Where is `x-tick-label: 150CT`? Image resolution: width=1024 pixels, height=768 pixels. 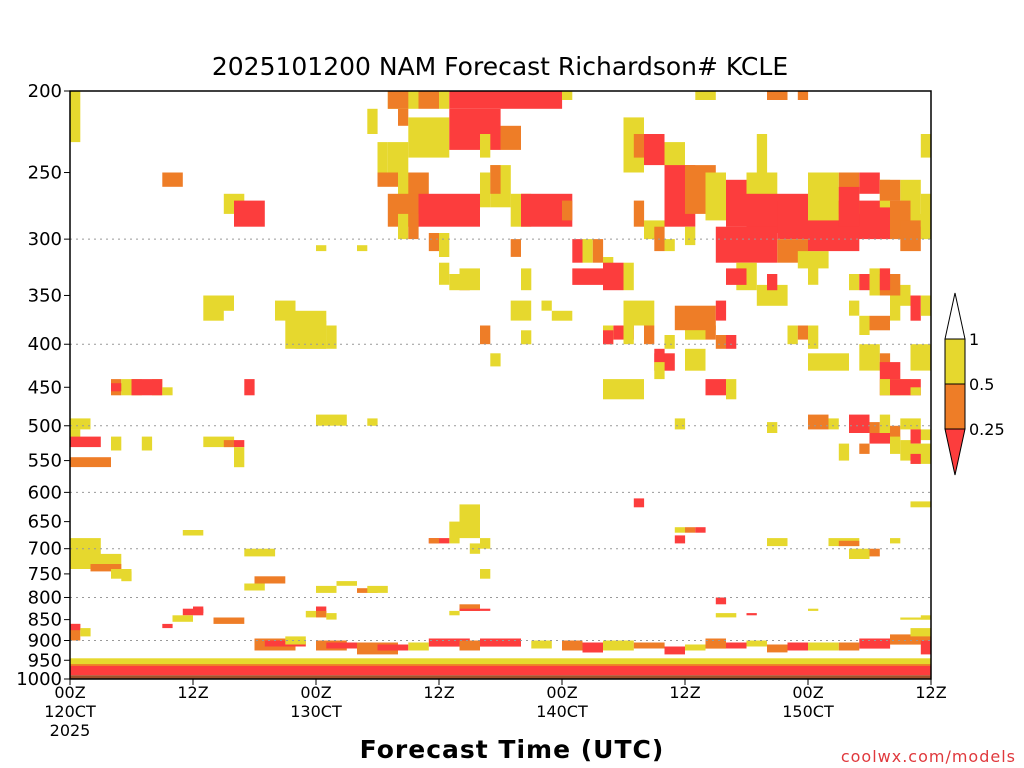
x-tick-label: 150CT is located at coordinates (808, 711).